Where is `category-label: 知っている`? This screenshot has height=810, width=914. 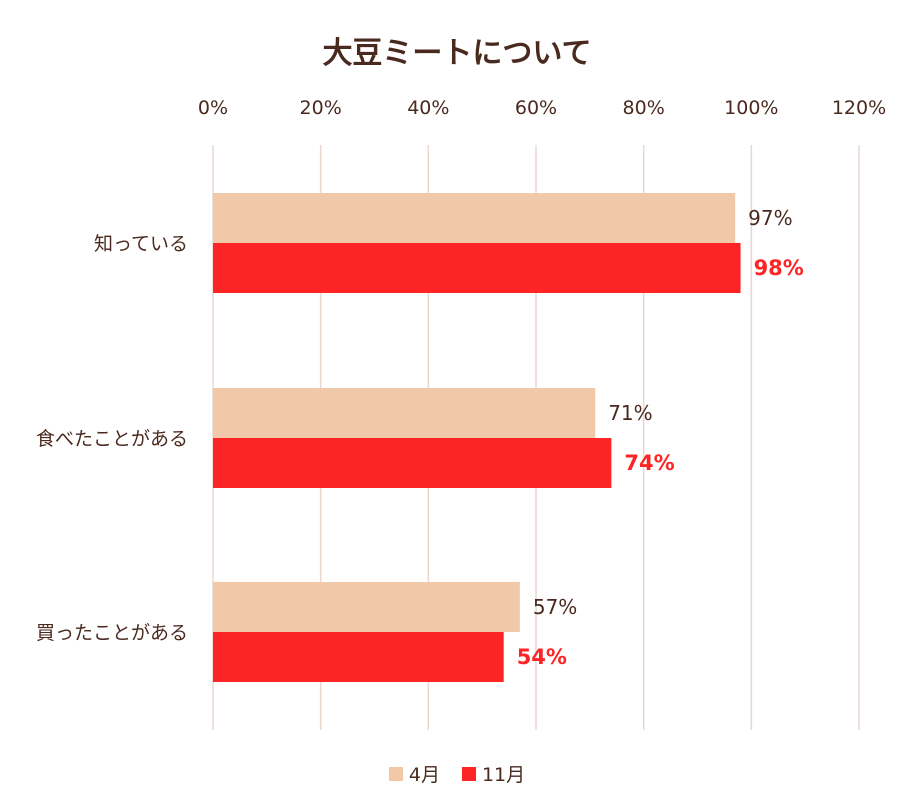
category-label: 知っている is located at coordinates (141, 244).